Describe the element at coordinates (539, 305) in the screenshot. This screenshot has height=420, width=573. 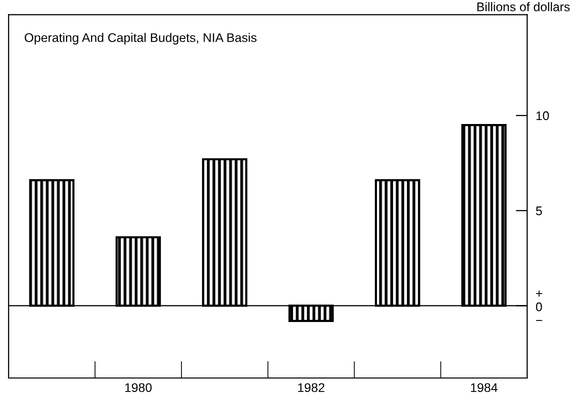
I see `y-tick-label: + 0 −` at that location.